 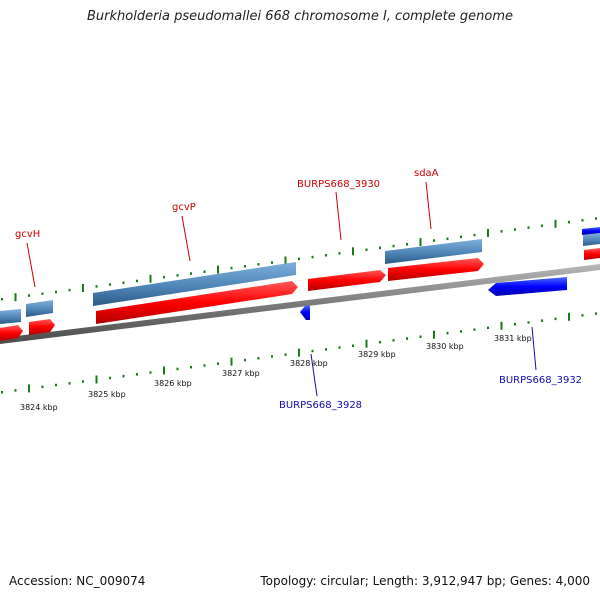 I want to click on axis-label: 3826 kbp, so click(x=173, y=383).